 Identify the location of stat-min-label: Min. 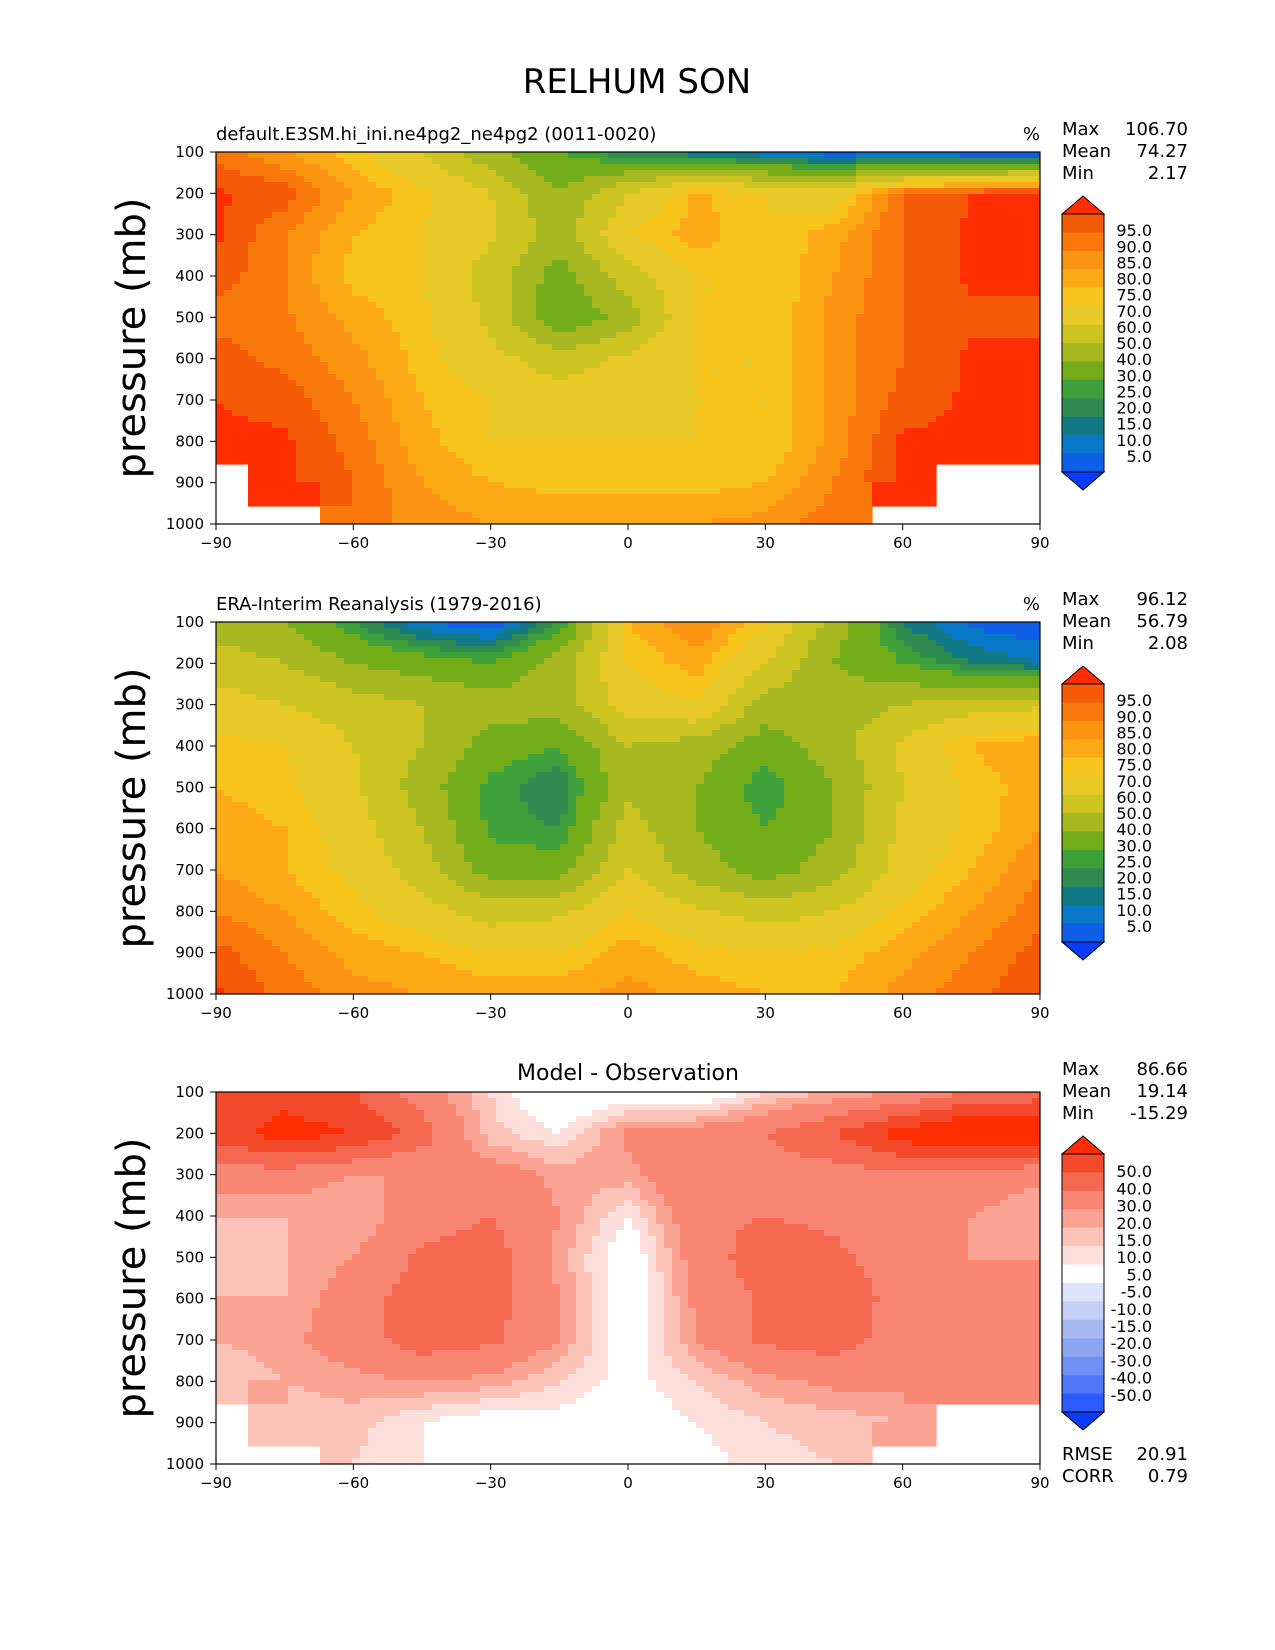
(1078, 173).